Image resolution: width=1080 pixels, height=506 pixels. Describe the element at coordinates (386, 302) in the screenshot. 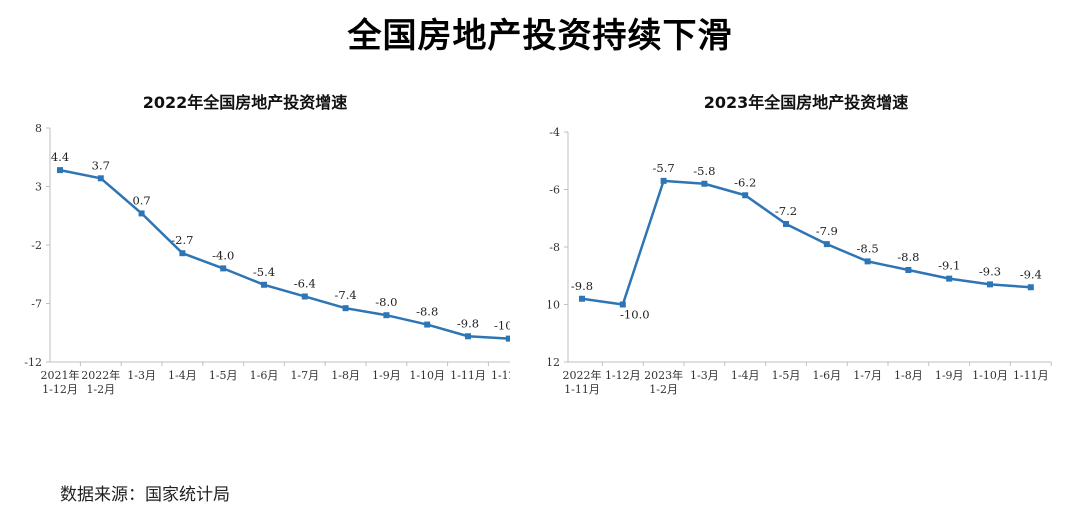

I see `data-label: -8.0` at that location.